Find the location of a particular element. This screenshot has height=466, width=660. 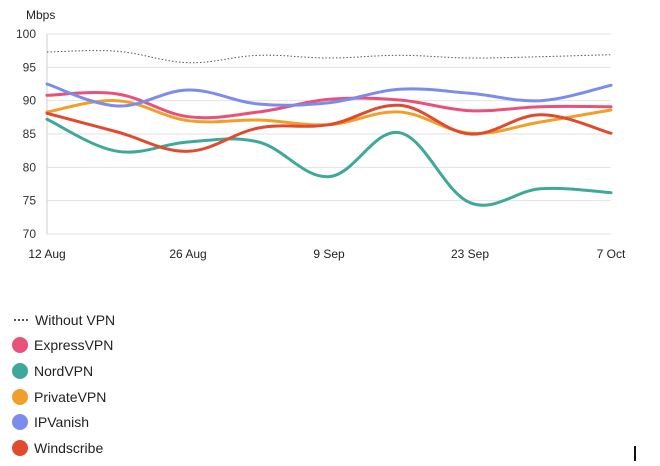

y-tick-labels: 100 95 90 85 80 75 70 is located at coordinates (26, 134).